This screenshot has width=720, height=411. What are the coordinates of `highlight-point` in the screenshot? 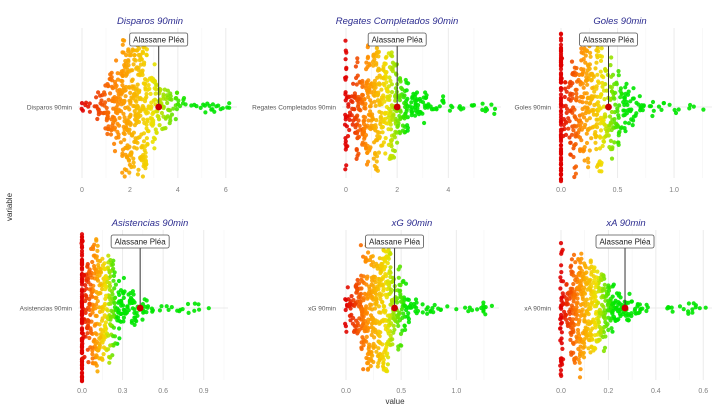 It's located at (140, 308).